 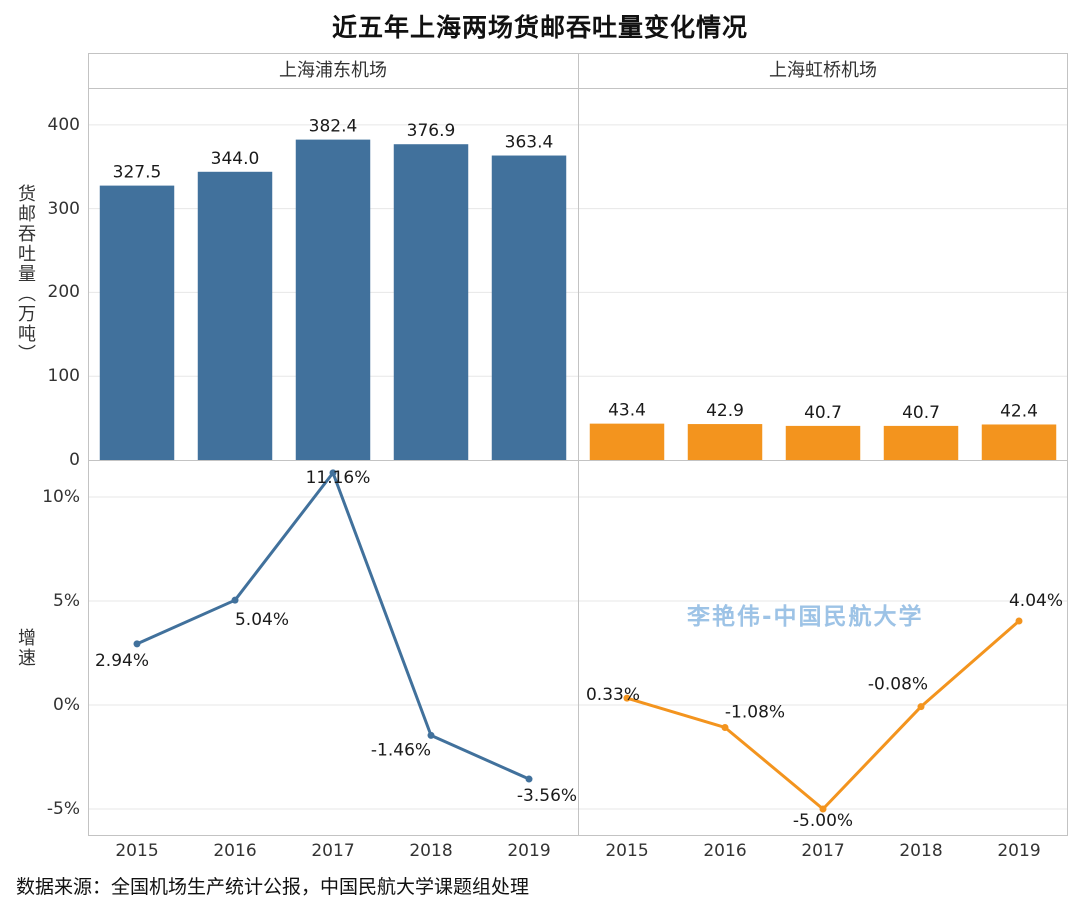 I want to click on y-axis-ticks-bottom: -5% 0% 5% 10%, so click(x=40, y=647).